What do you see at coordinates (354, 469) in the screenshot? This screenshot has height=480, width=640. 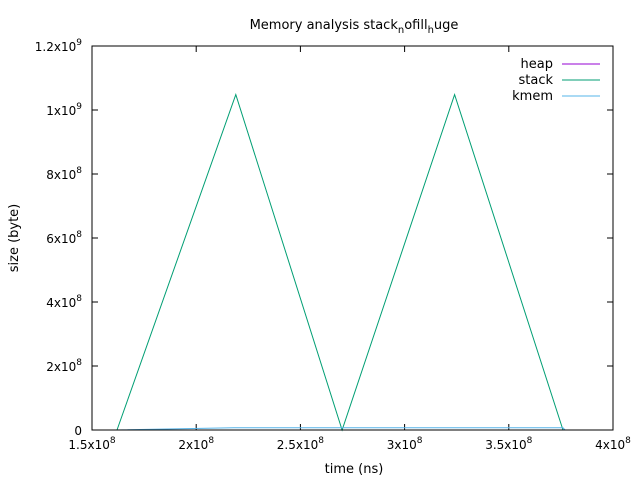 I see `x-axis-label: time (ns)` at bounding box center [354, 469].